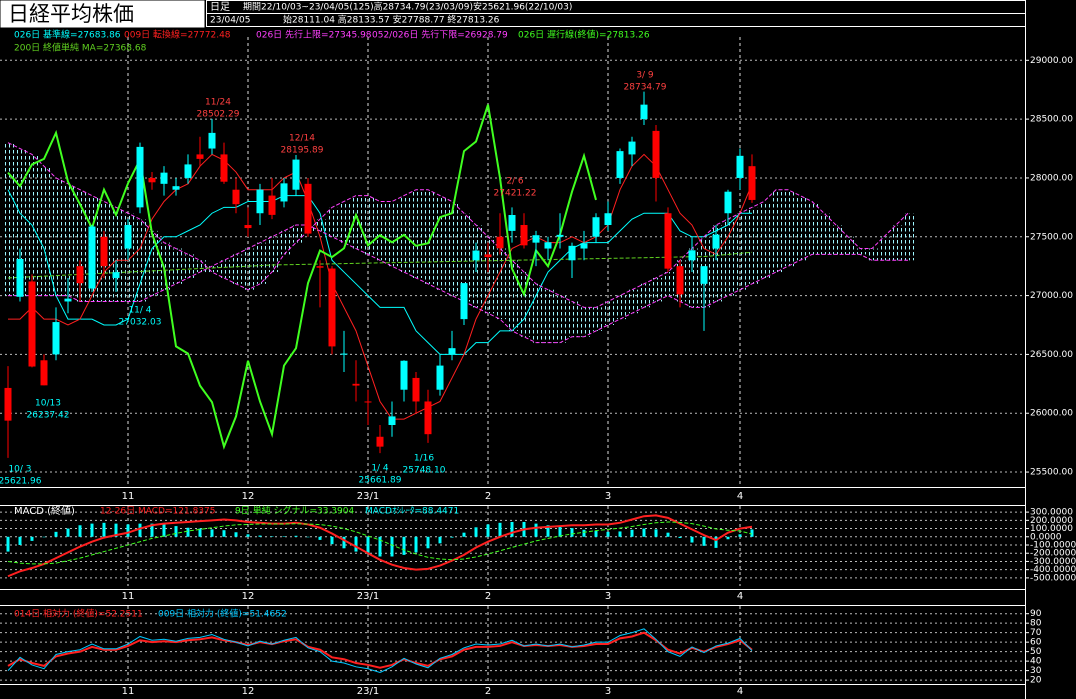 The width and height of the screenshot is (1076, 699). What do you see at coordinates (302, 139) in the screenshot?
I see `annotation-date: 12/14` at bounding box center [302, 139].